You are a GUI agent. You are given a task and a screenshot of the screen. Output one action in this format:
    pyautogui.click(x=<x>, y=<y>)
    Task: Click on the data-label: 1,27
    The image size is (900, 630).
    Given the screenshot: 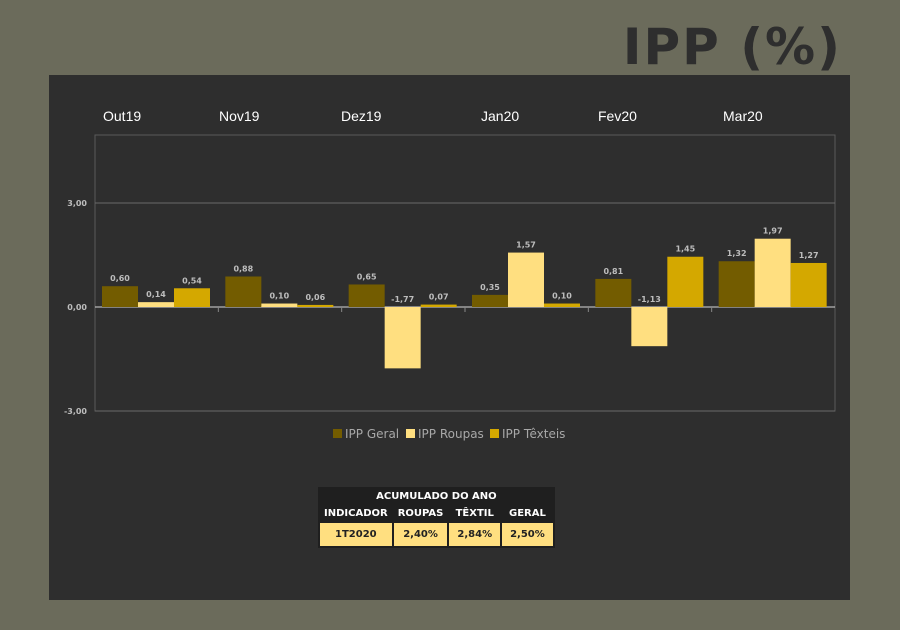 What is the action you would take?
    pyautogui.click(x=809, y=255)
    